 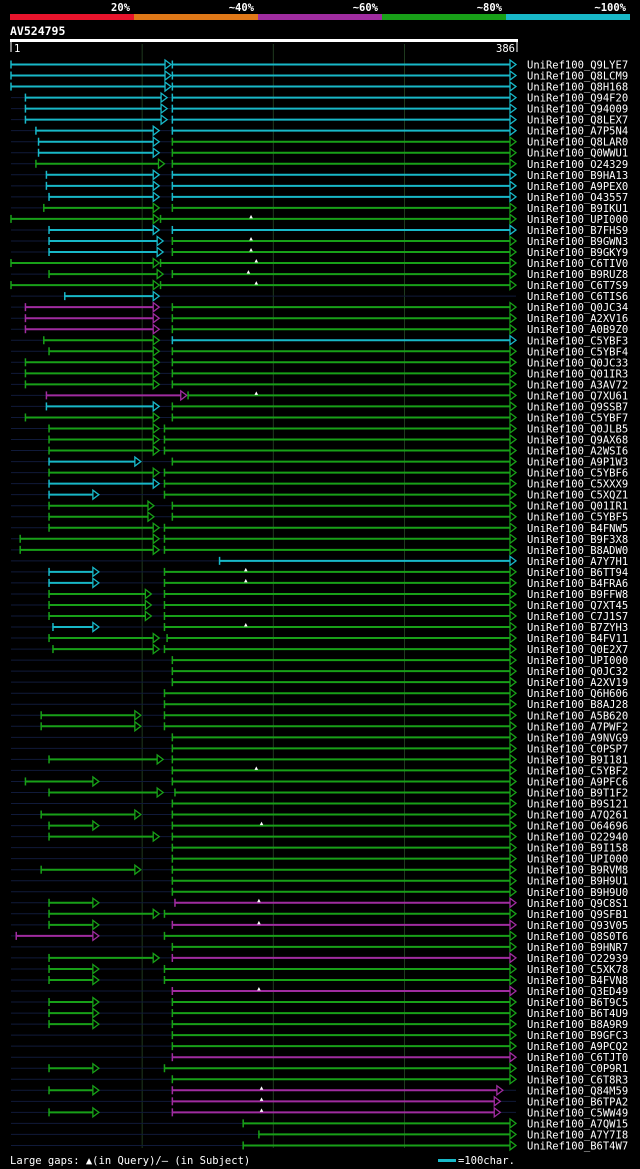 I want to click on hit-label: UniRef100_B9HA13, so click(x=577, y=176).